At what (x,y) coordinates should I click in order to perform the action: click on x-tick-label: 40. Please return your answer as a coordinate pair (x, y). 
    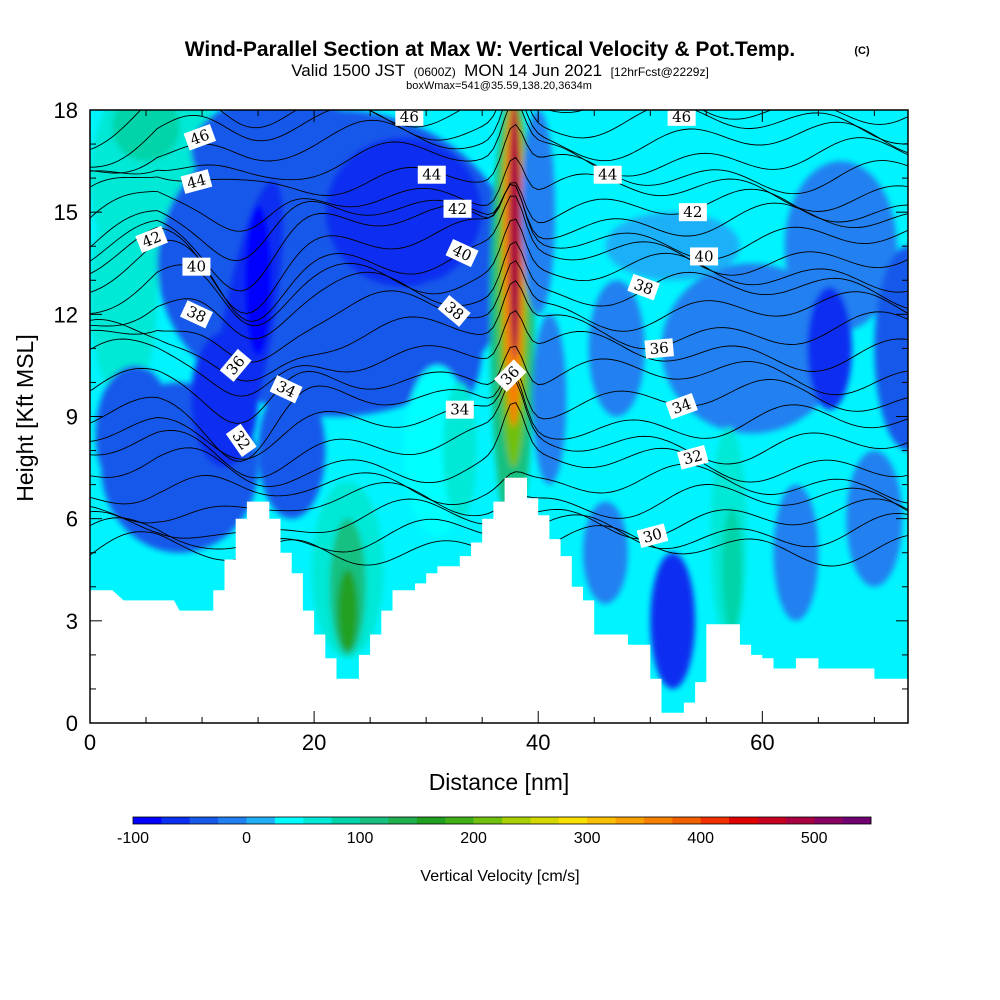
    Looking at the image, I should click on (538, 742).